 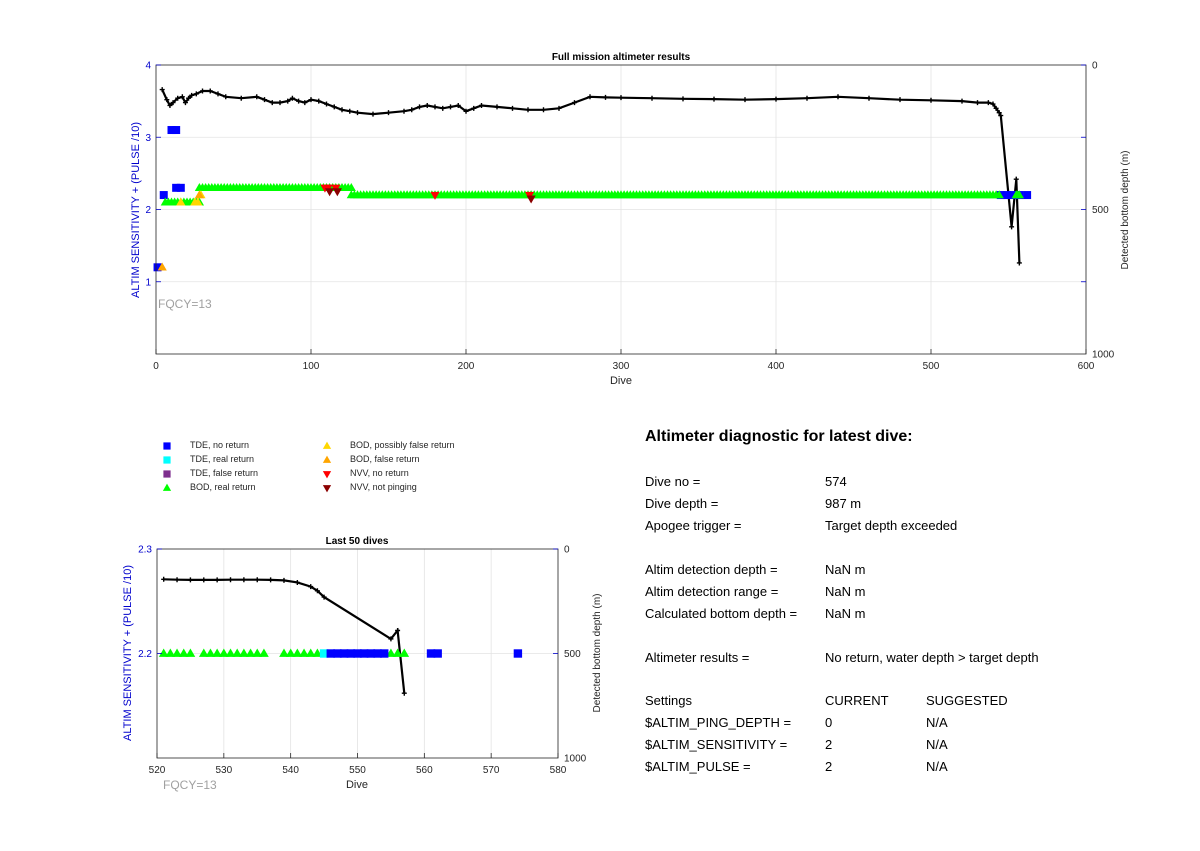 What do you see at coordinates (932, 657) in the screenshot?
I see `diag-value-altimeter-results: No return, water depth > target depth` at bounding box center [932, 657].